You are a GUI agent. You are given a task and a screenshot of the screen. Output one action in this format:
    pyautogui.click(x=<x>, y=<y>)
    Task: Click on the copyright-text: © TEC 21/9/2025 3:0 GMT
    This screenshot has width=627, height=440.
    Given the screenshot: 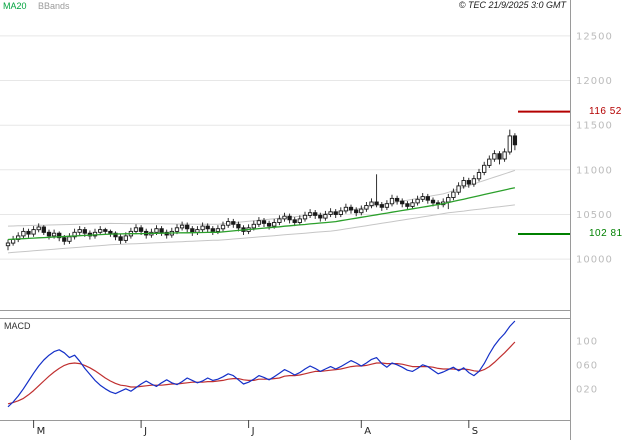 What is the action you would take?
    pyautogui.click(x=512, y=5)
    